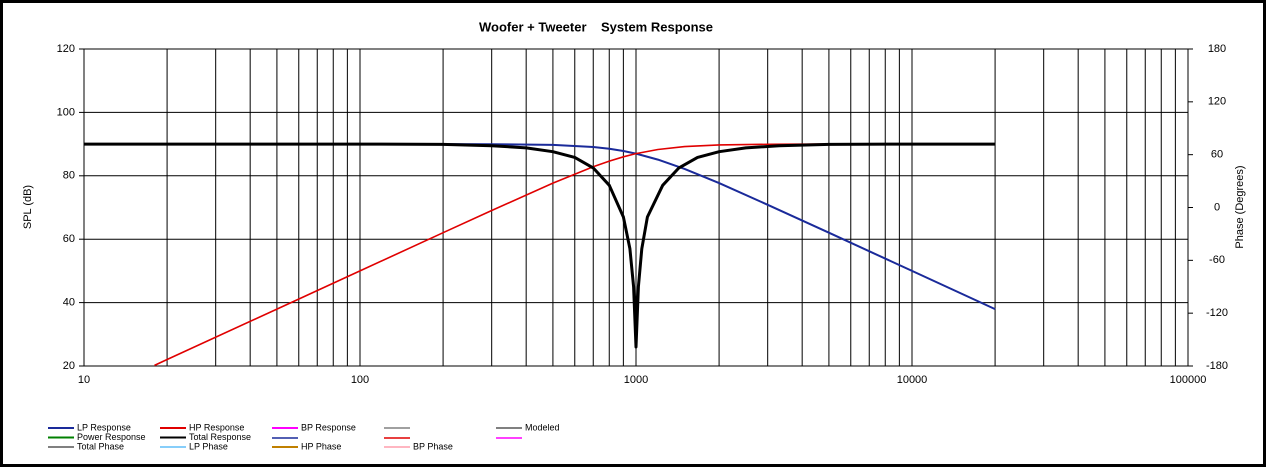 Image resolution: width=1266 pixels, height=467 pixels. What do you see at coordinates (220, 437) in the screenshot?
I see `legend-label: Total Response` at bounding box center [220, 437].